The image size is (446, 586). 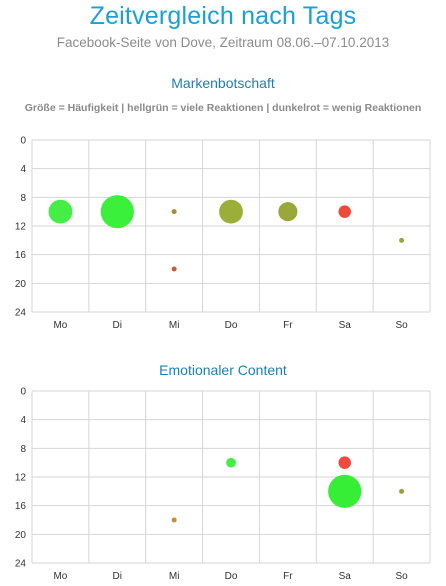 What do you see at coordinates (223, 370) in the screenshot?
I see `chart-title-emotionaler-content: Emotionaler Content` at bounding box center [223, 370].